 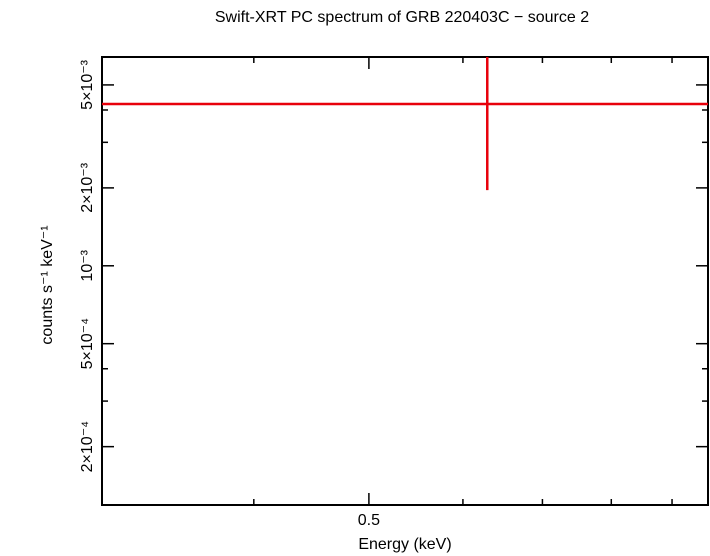 I want to click on x-tick-label: 0.5, so click(x=369, y=520).